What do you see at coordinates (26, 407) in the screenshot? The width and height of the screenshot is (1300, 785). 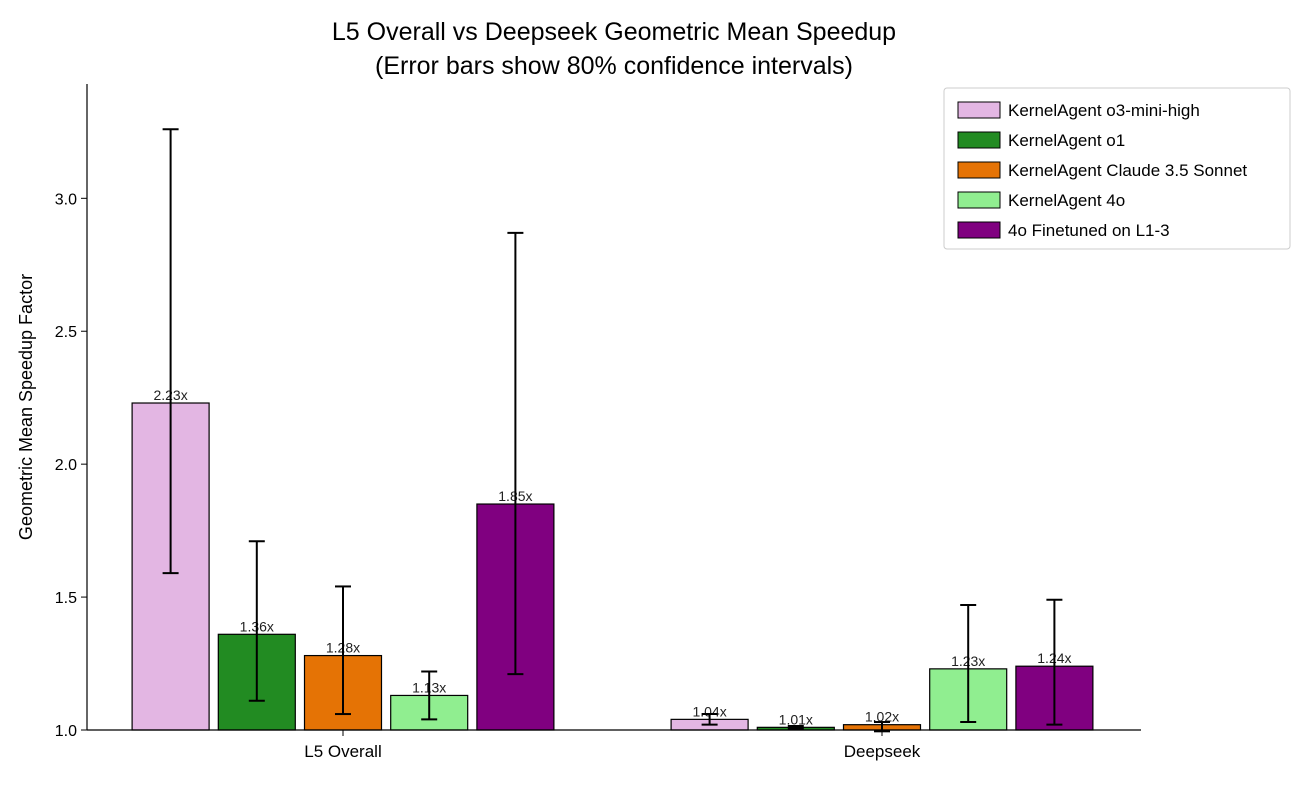 I see `y-axis-label: Geometric Mean Speedup Factor` at bounding box center [26, 407].